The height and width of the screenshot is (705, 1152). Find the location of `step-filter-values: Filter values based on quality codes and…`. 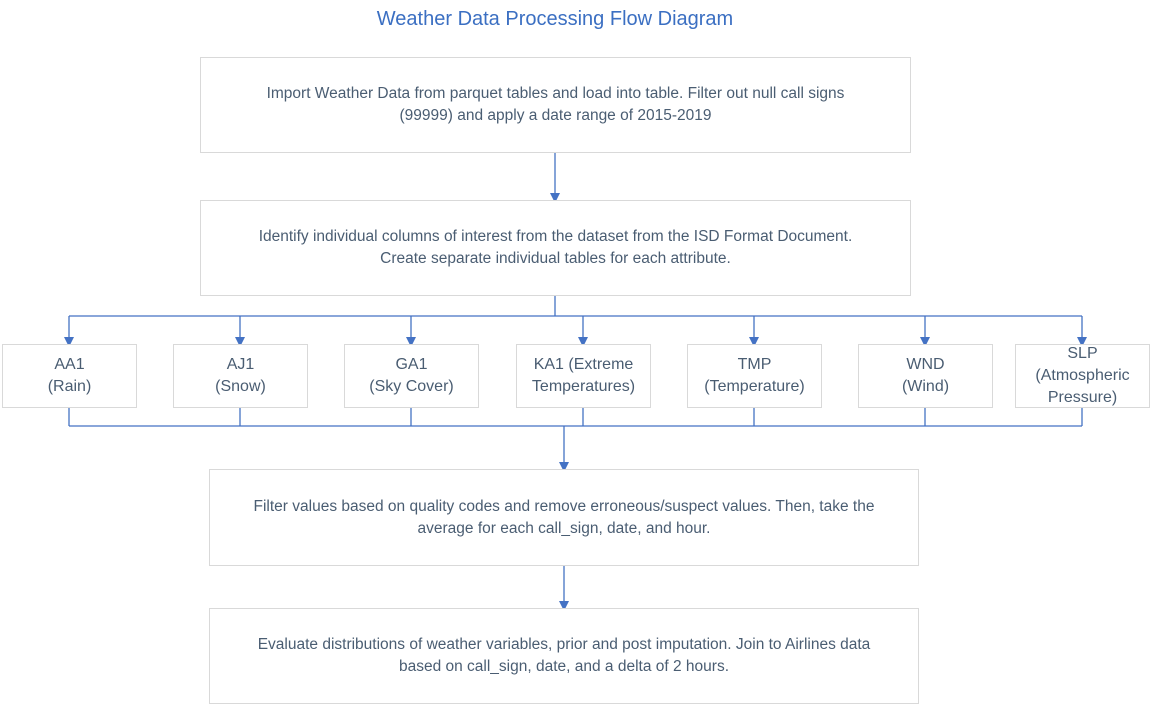

step-filter-values: Filter values based on quality codes and… is located at coordinates (564, 517).